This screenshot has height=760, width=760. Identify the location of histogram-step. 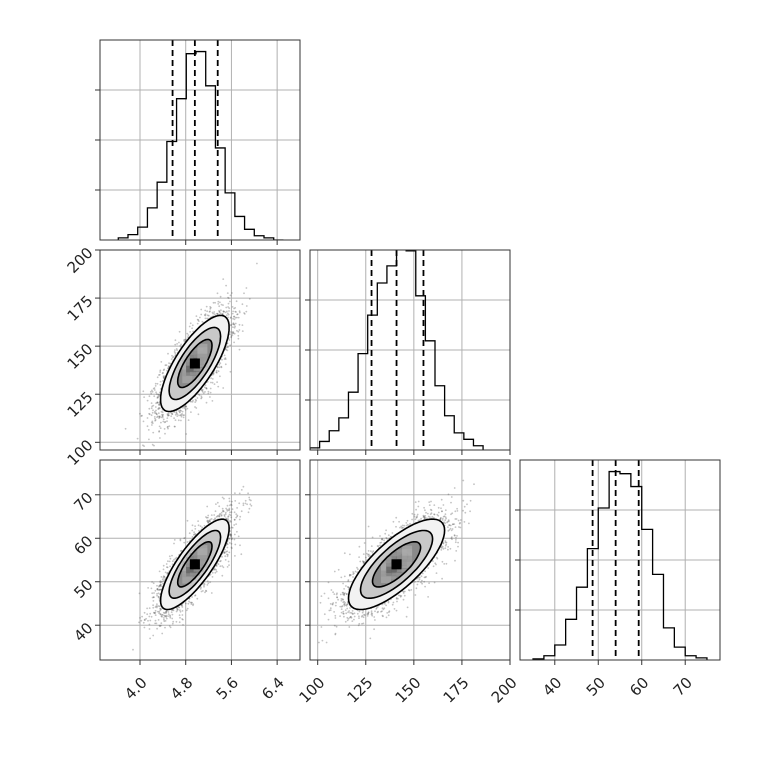
(397, 350).